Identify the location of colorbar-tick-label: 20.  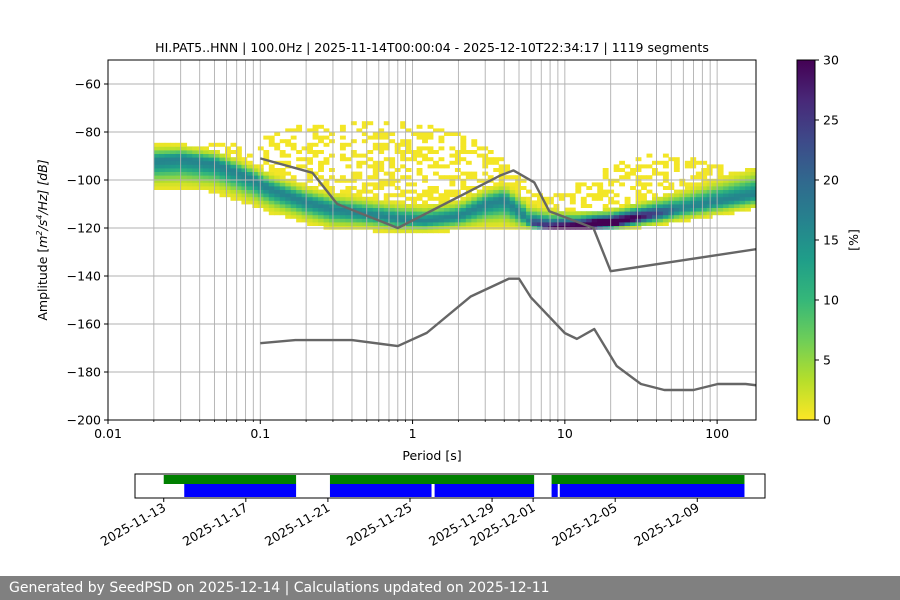
(831, 180).